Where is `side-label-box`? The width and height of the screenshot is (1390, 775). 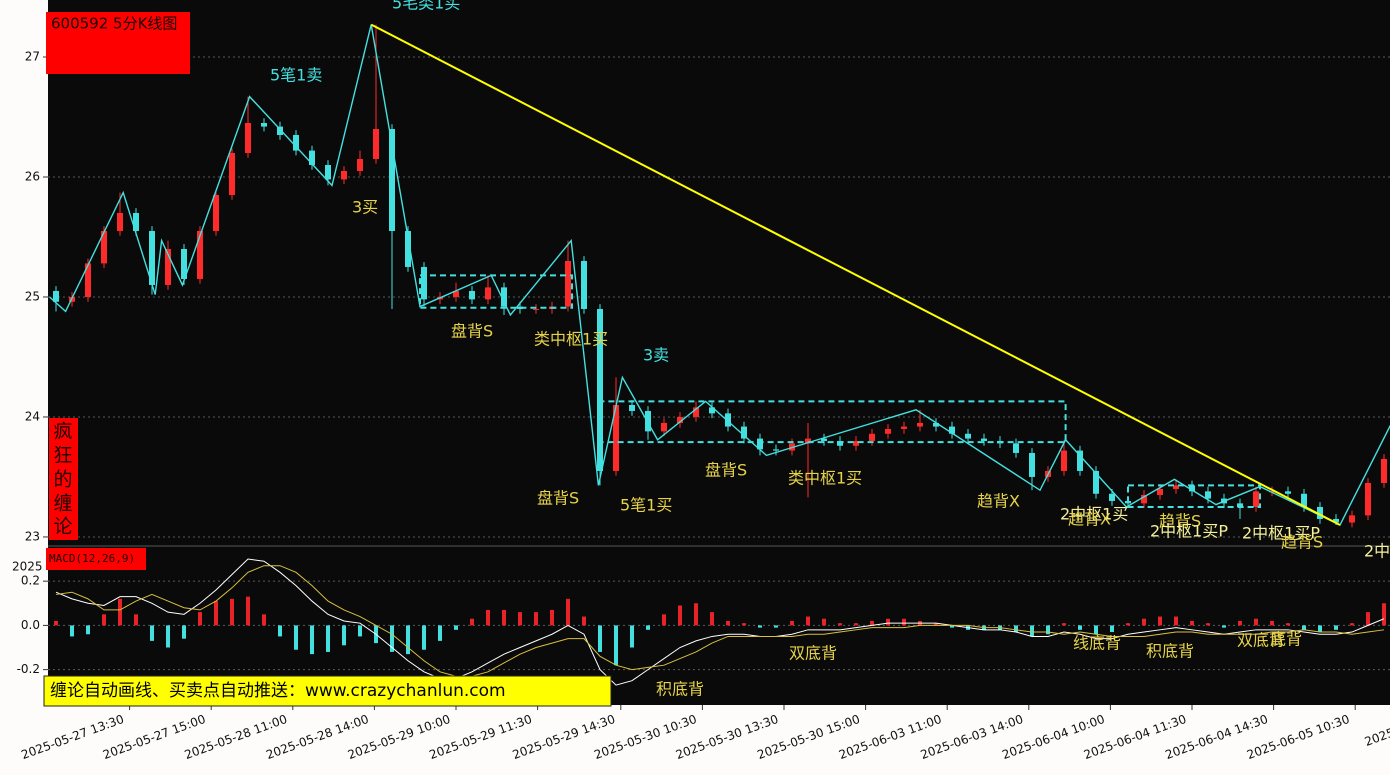
side-label-box is located at coordinates (63, 479).